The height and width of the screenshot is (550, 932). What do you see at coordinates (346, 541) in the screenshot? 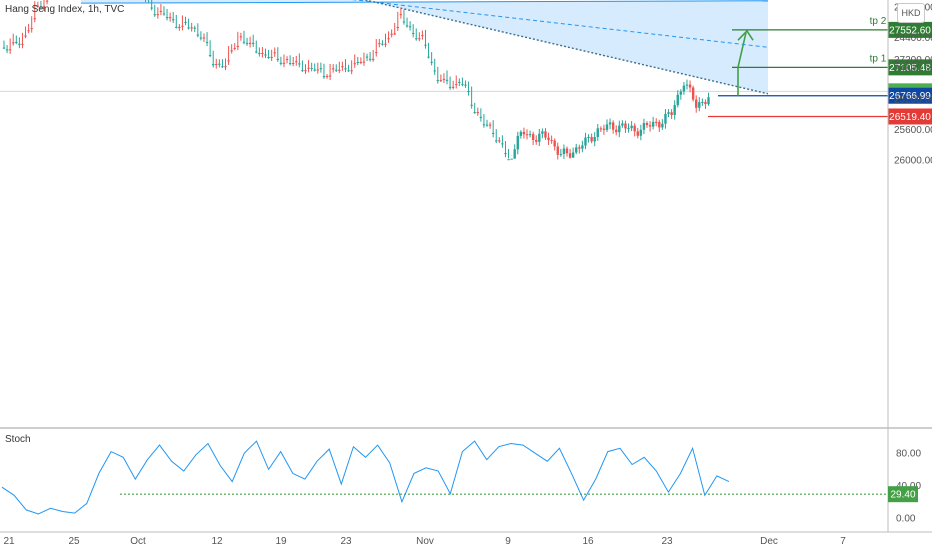
I see `time-tick-5: 23` at bounding box center [346, 541].